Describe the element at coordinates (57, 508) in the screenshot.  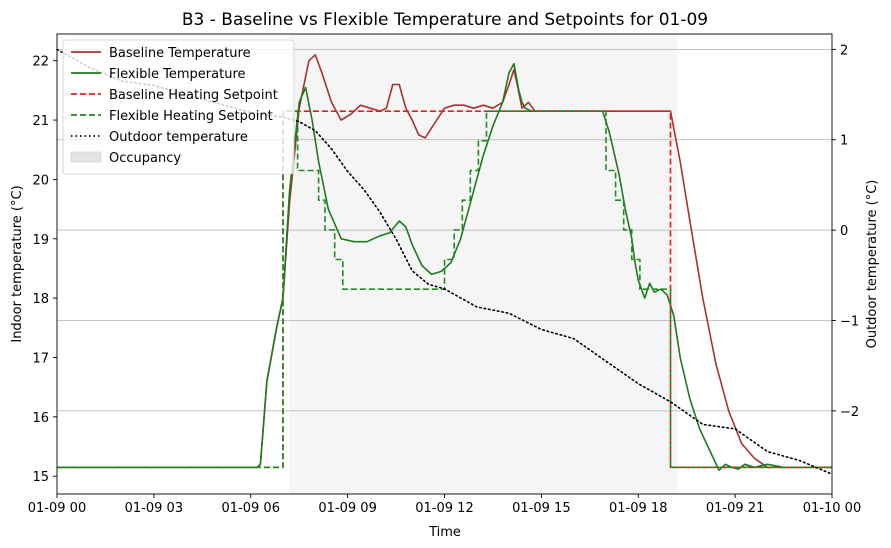
I see `x-tick-label-0: 01-09 00` at that location.